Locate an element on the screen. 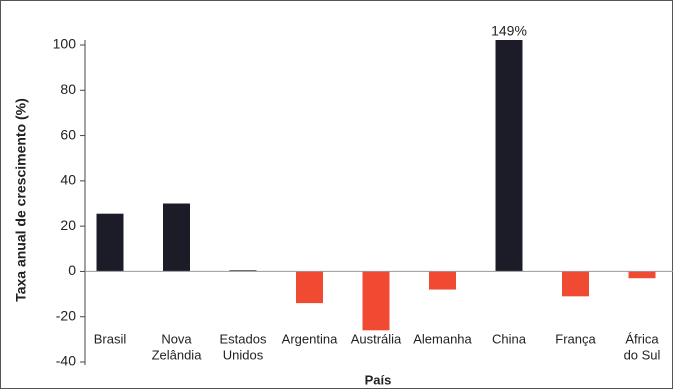 The width and height of the screenshot is (673, 389). y-tick-label: 80 is located at coordinates (68, 89).